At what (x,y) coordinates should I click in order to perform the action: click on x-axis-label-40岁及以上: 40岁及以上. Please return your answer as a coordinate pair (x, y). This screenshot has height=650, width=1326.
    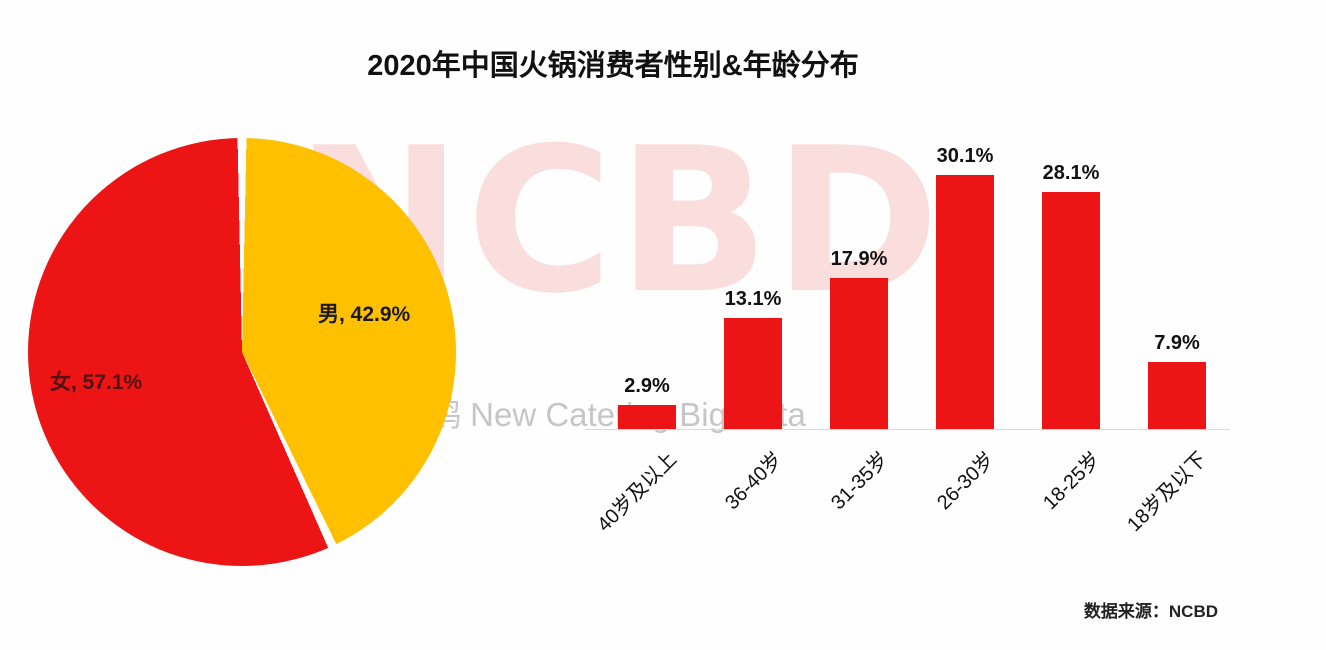
    Looking at the image, I should click on (636, 492).